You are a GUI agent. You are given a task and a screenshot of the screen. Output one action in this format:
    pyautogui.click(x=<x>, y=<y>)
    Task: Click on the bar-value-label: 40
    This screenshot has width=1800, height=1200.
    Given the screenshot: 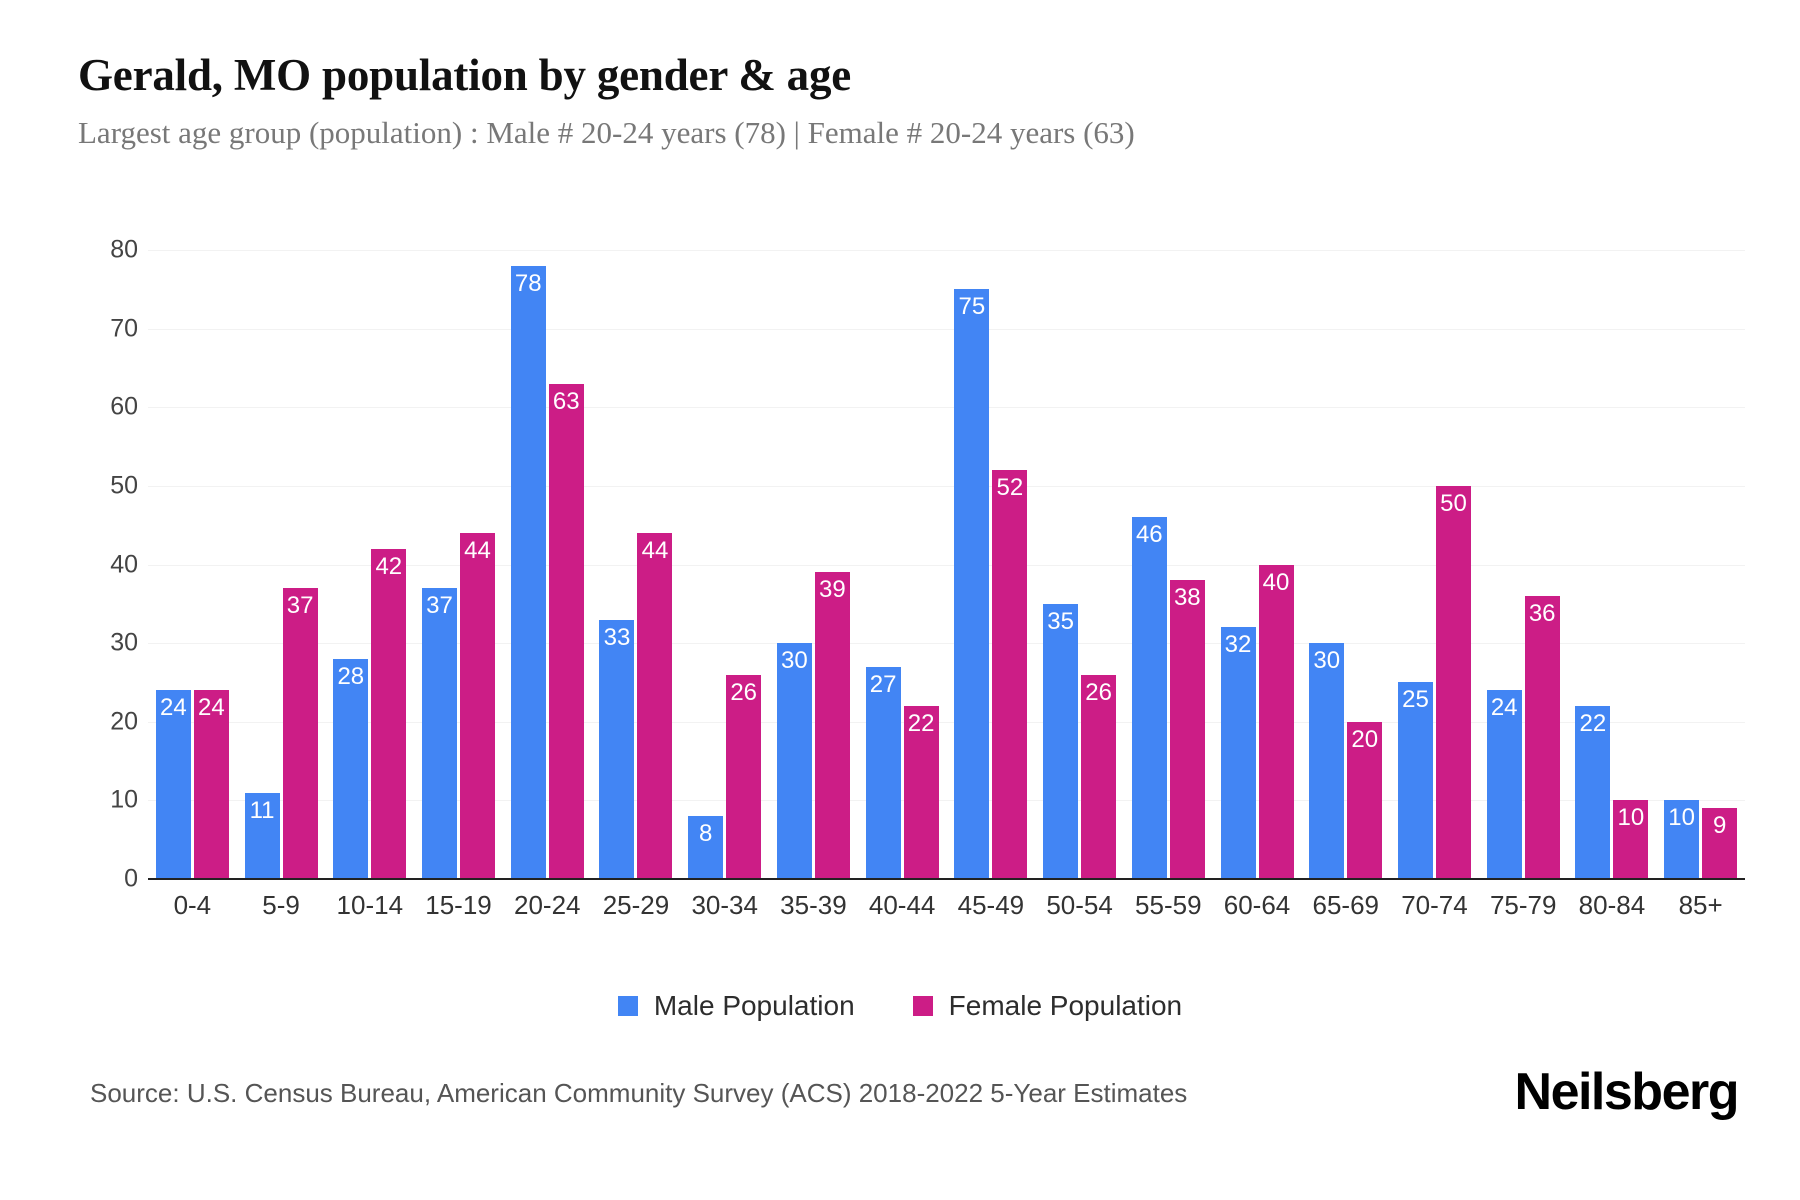 What is the action you would take?
    pyautogui.click(x=1276, y=582)
    